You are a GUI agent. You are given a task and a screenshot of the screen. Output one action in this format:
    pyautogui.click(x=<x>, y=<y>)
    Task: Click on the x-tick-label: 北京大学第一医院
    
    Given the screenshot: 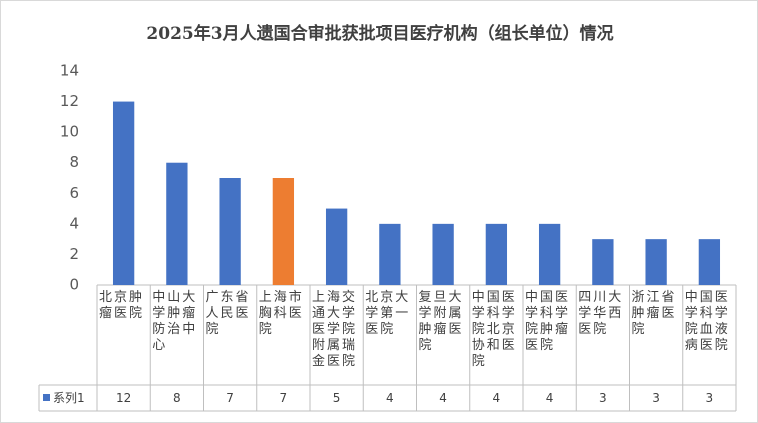 What is the action you would take?
    pyautogui.click(x=388, y=313)
    